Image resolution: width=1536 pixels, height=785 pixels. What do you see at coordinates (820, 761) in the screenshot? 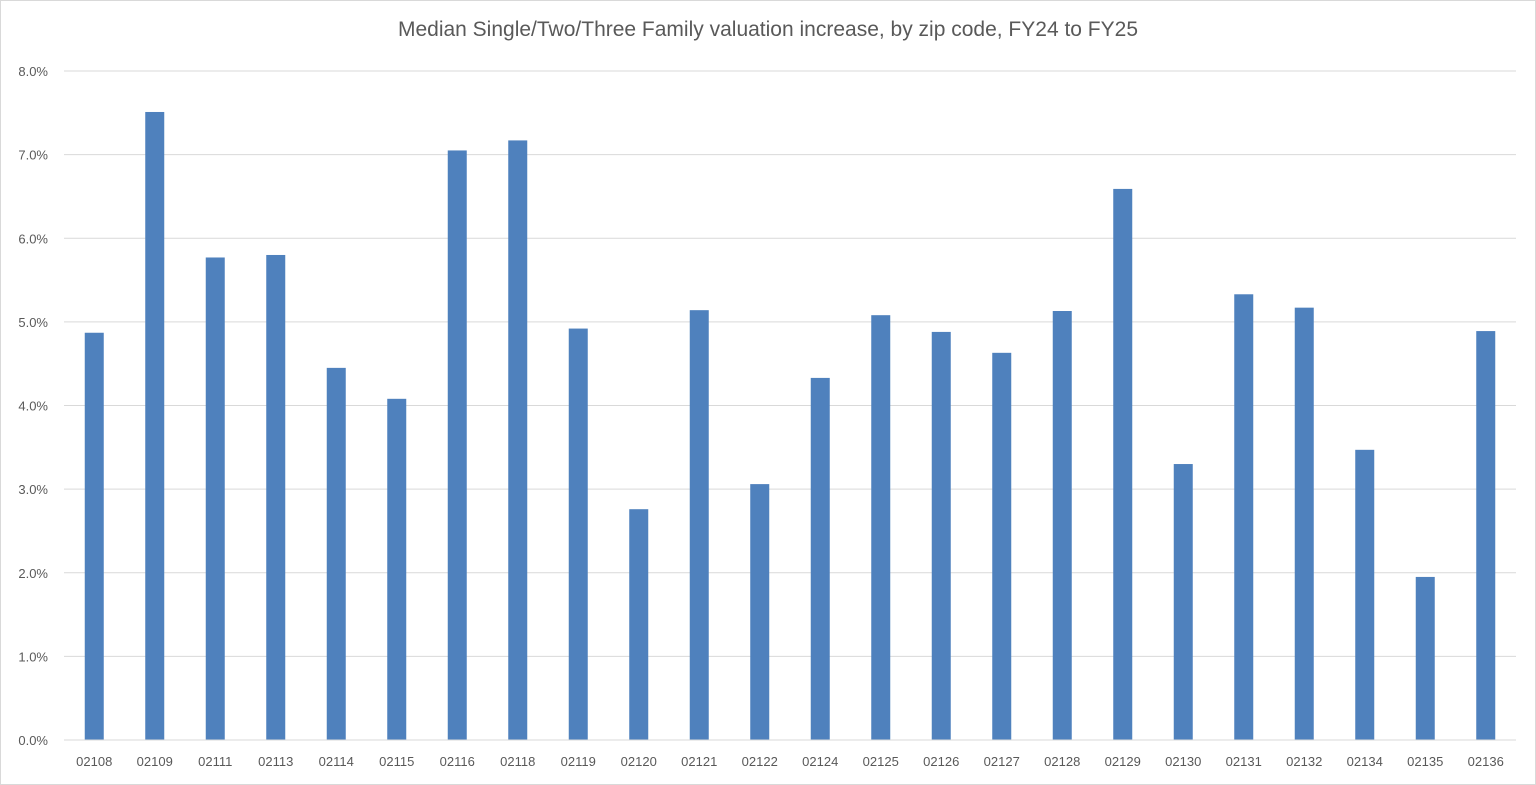
I see `x-tick-label: 02124` at bounding box center [820, 761].